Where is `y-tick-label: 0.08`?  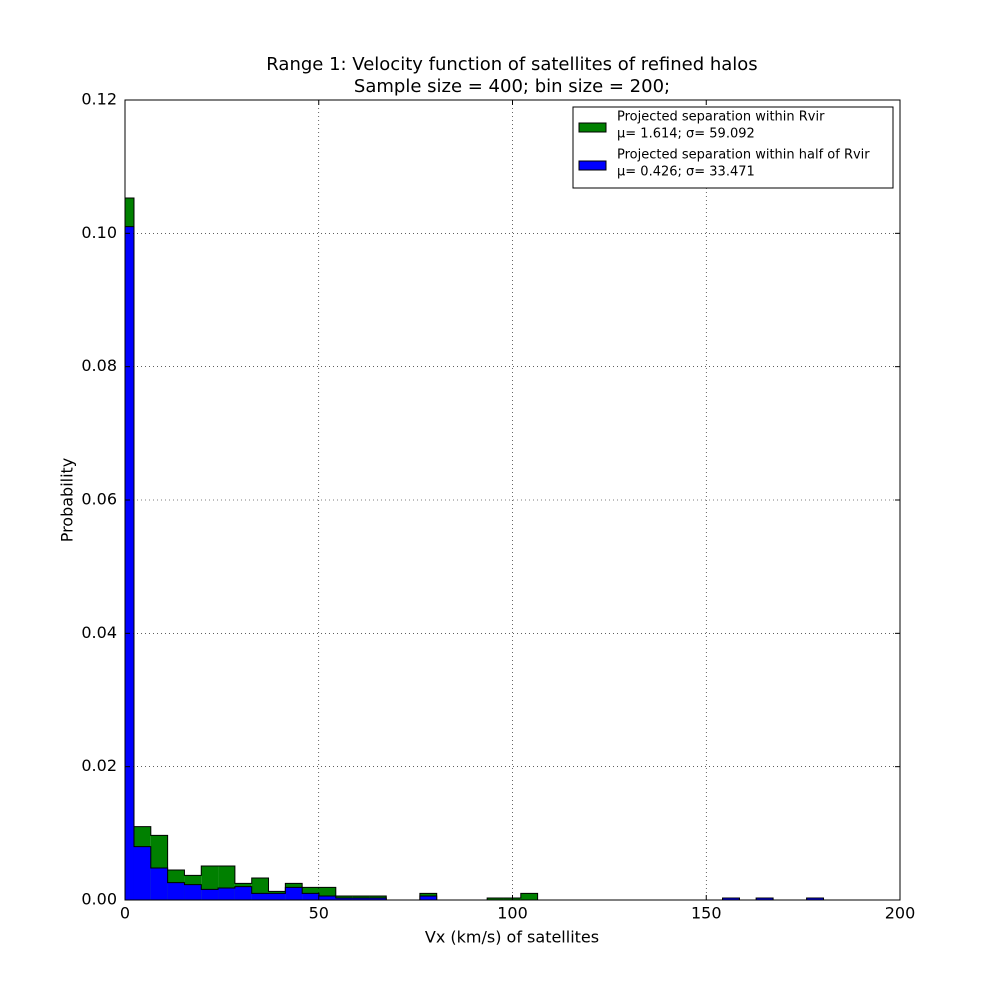
y-tick-label: 0.08 is located at coordinates (99, 365).